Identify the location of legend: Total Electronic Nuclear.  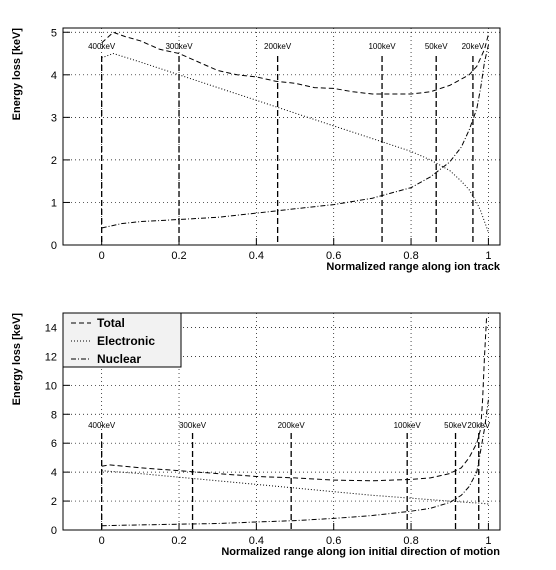
(122, 340).